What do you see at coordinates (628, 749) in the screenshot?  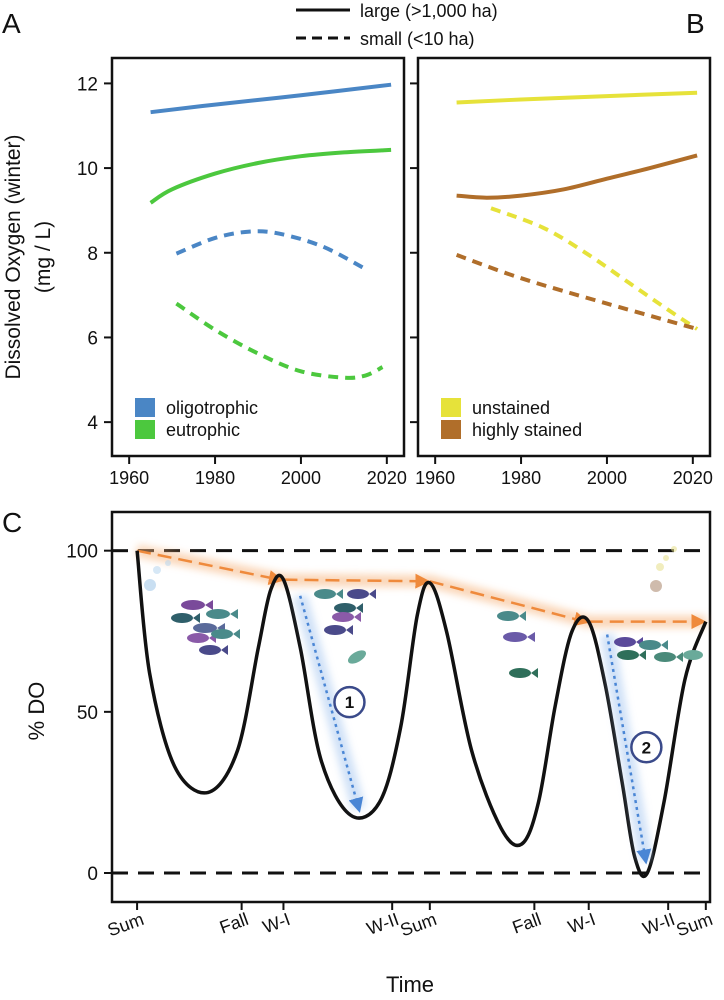 I see `decline-arrow` at bounding box center [628, 749].